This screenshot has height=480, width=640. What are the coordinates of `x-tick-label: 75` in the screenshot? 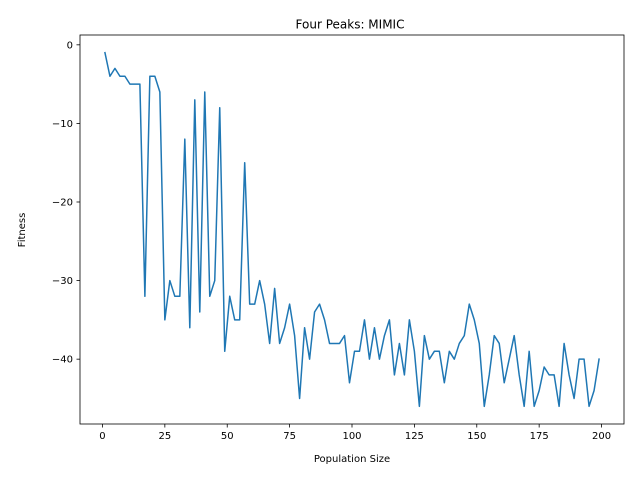 It's located at (289, 436).